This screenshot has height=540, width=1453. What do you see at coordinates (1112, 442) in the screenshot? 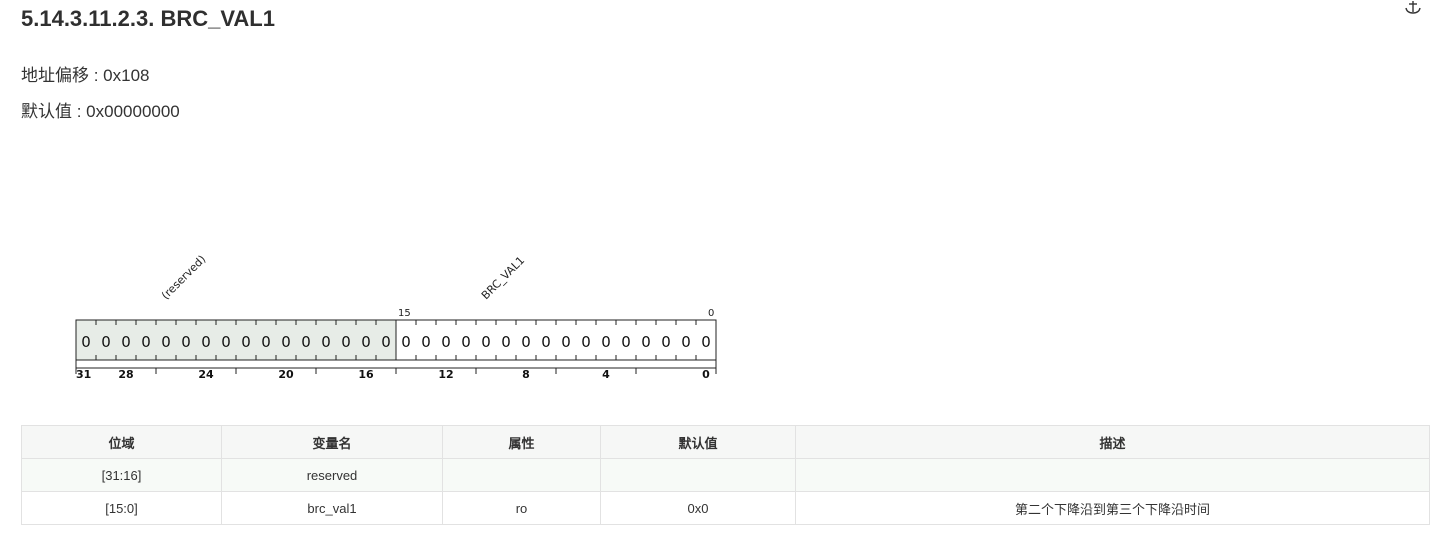
I see `header-description: 描述` at bounding box center [1112, 442].